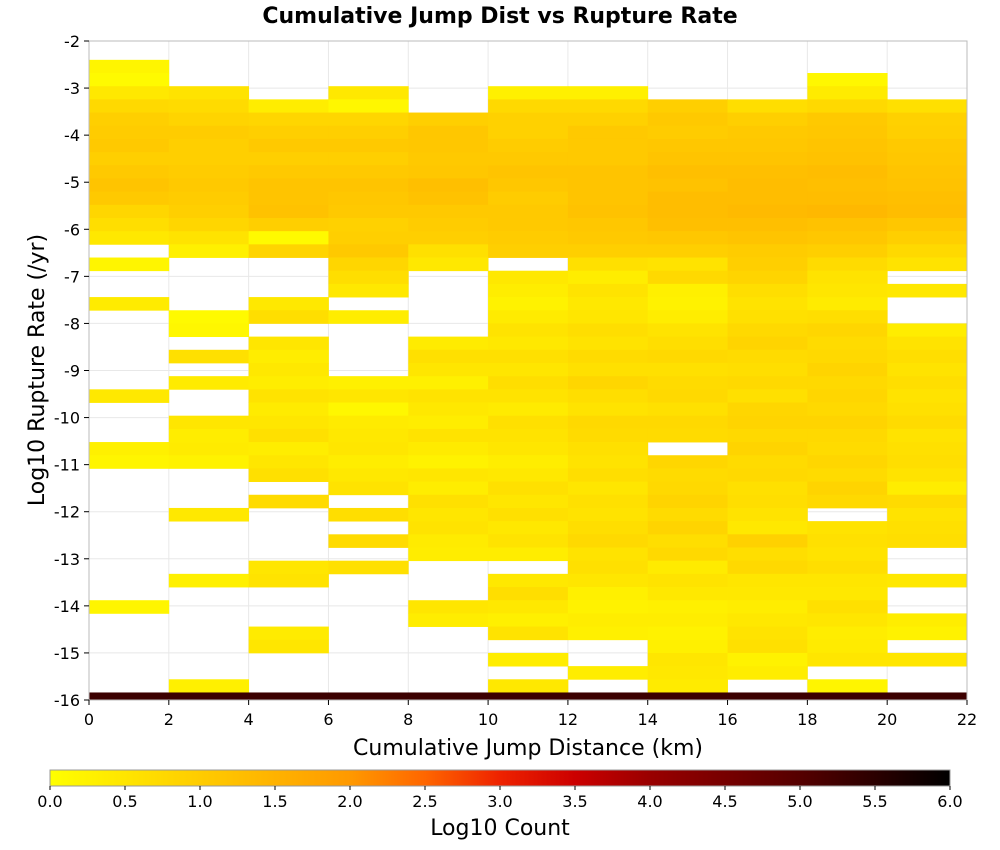 This screenshot has height=850, width=1000. Describe the element at coordinates (72, 323) in the screenshot. I see `y-tick-label: -8` at that location.